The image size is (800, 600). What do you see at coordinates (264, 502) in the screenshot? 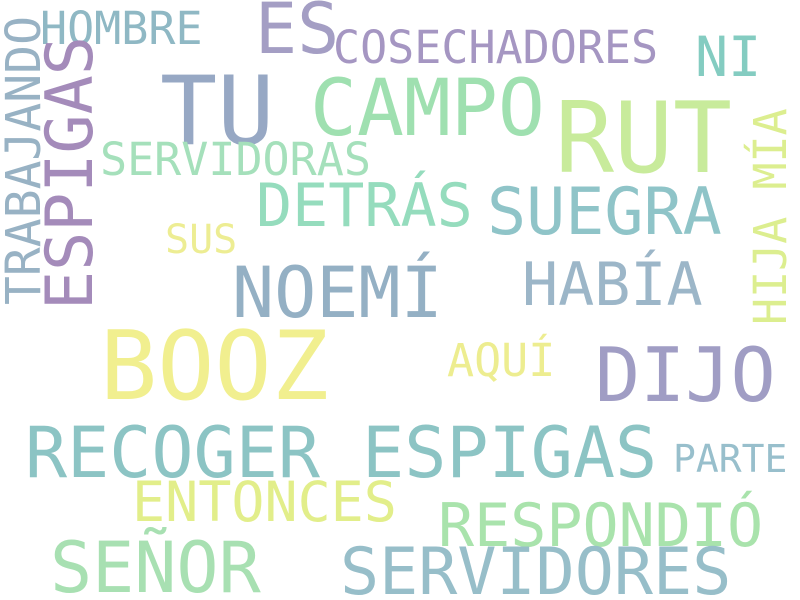
I see `word-entonces: ENTONCES` at bounding box center [264, 502].